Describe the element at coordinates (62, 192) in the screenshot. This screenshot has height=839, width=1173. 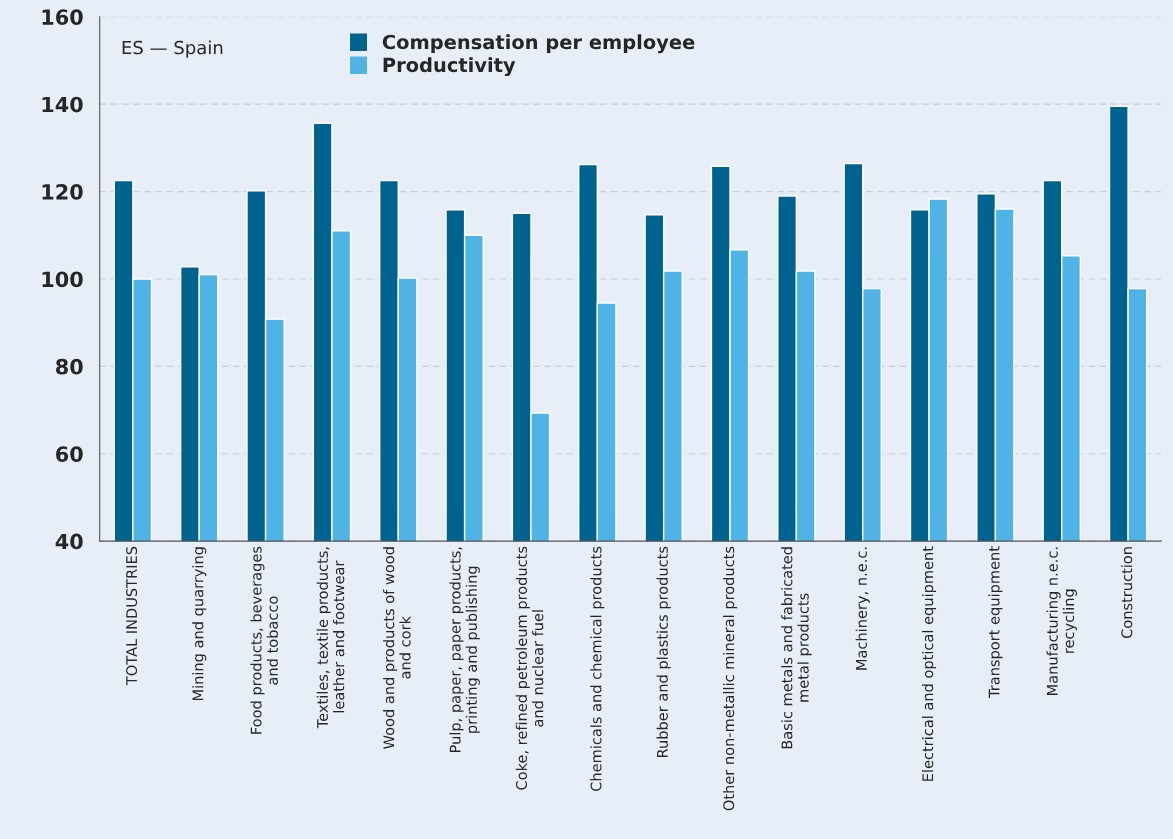
I see `y-tick-label: 120` at that location.